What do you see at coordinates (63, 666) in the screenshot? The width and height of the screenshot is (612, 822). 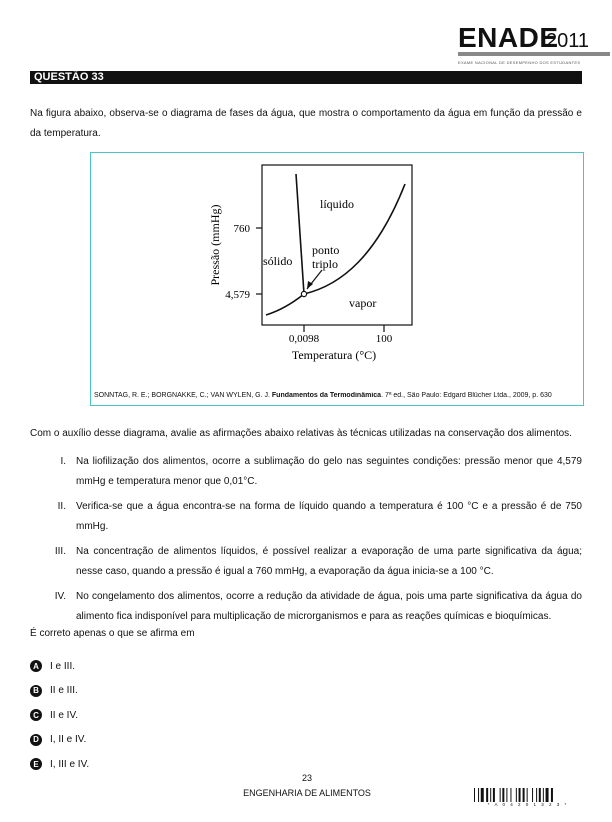 I see `option-text: I e III.` at bounding box center [63, 666].